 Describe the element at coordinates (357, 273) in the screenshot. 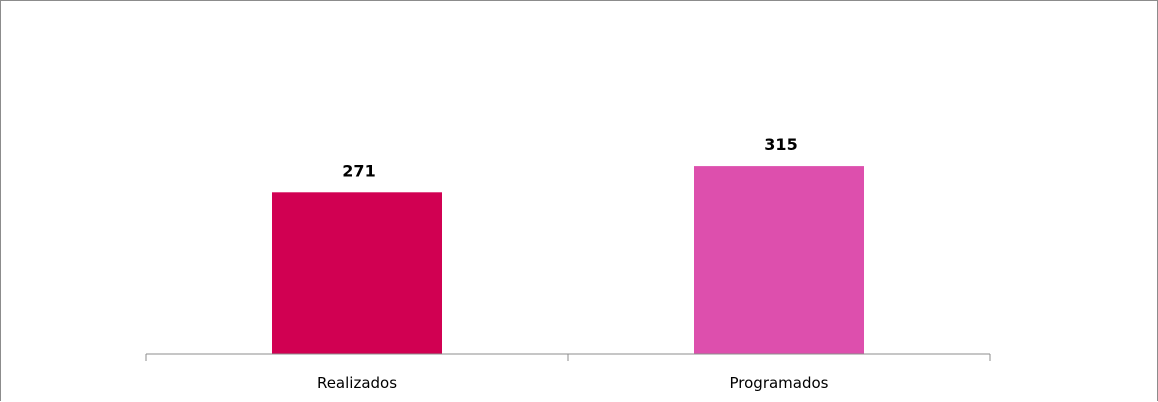

I see `bar-realizados` at that location.